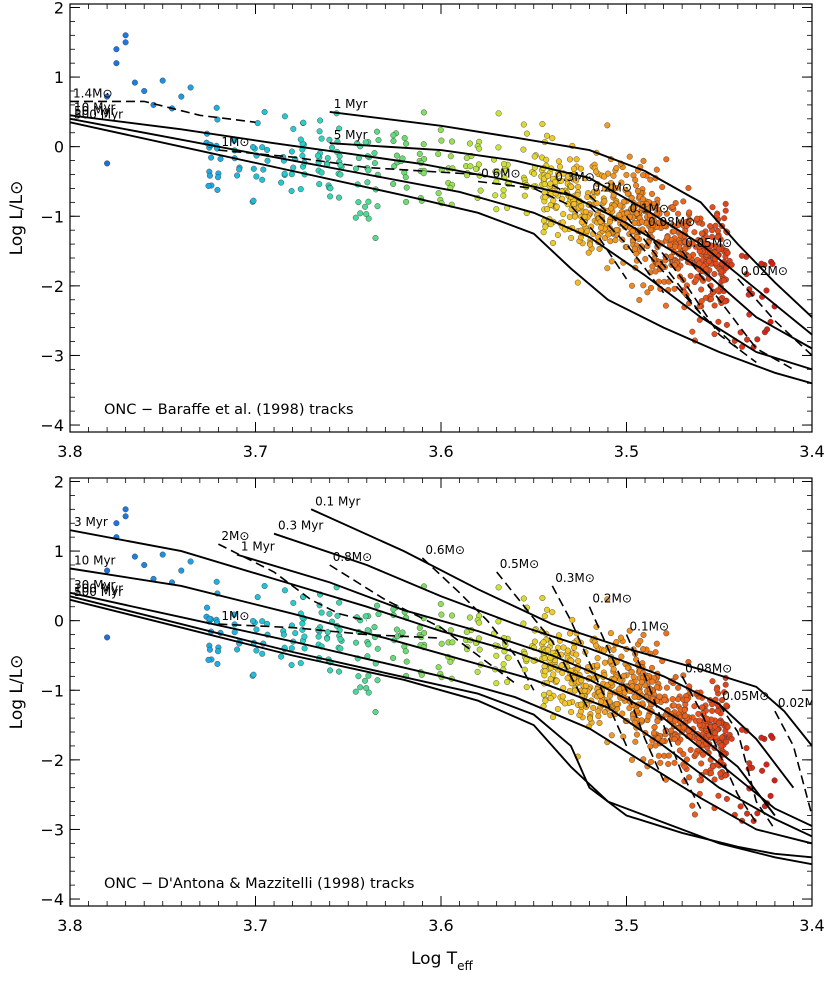 The height and width of the screenshot is (981, 830). What do you see at coordinates (764, 271) in the screenshot?
I see `track-label: 0.02M⊙` at bounding box center [764, 271].